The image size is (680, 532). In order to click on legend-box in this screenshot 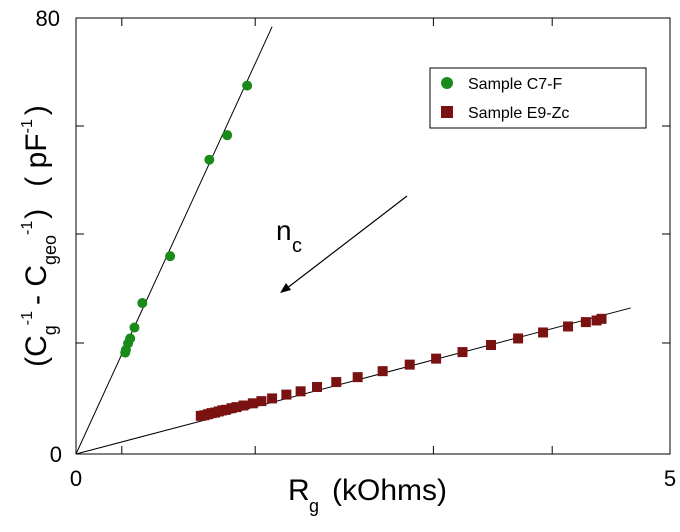, I will do `click(538, 98)`.